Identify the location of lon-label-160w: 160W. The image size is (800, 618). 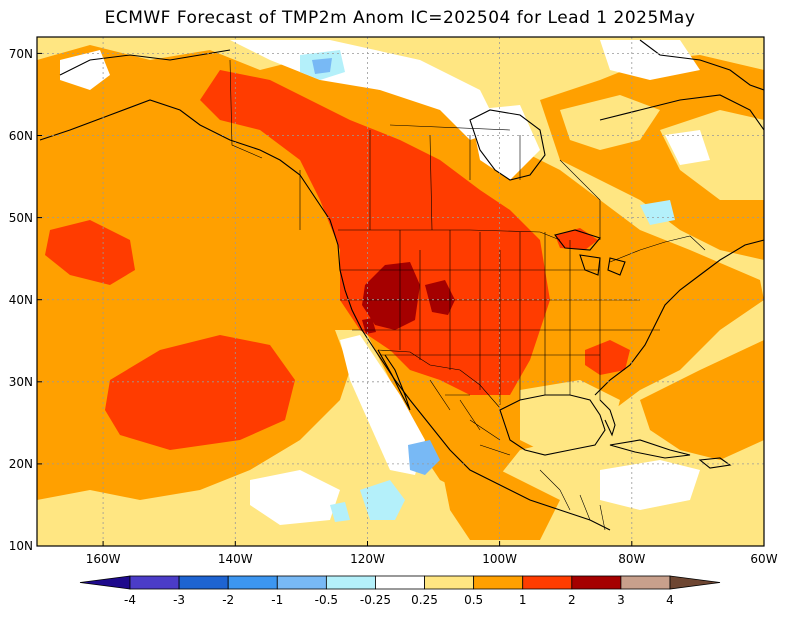
(103, 559).